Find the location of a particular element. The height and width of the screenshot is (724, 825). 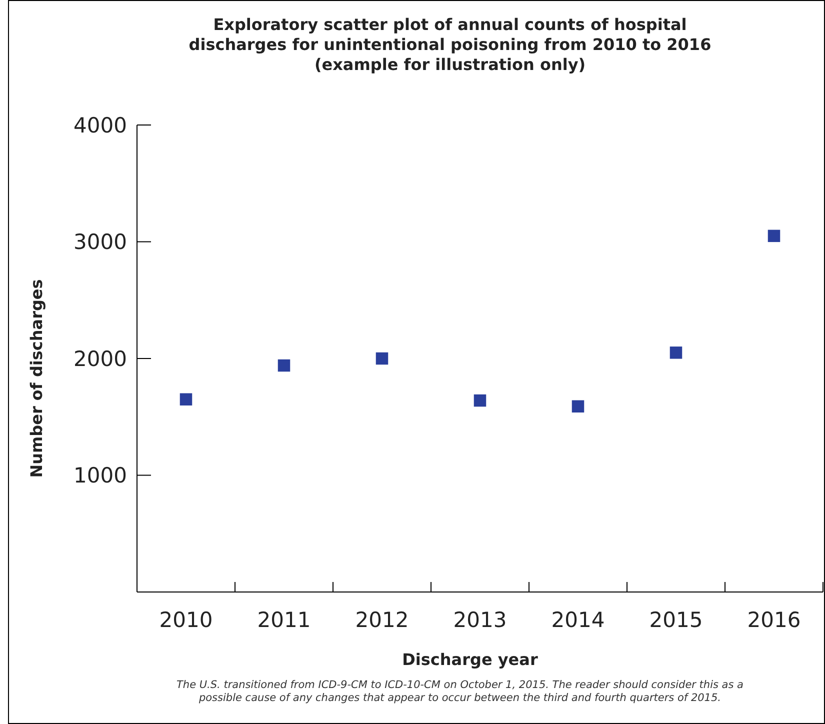

x-axis-title: Discharge year is located at coordinates (470, 659).